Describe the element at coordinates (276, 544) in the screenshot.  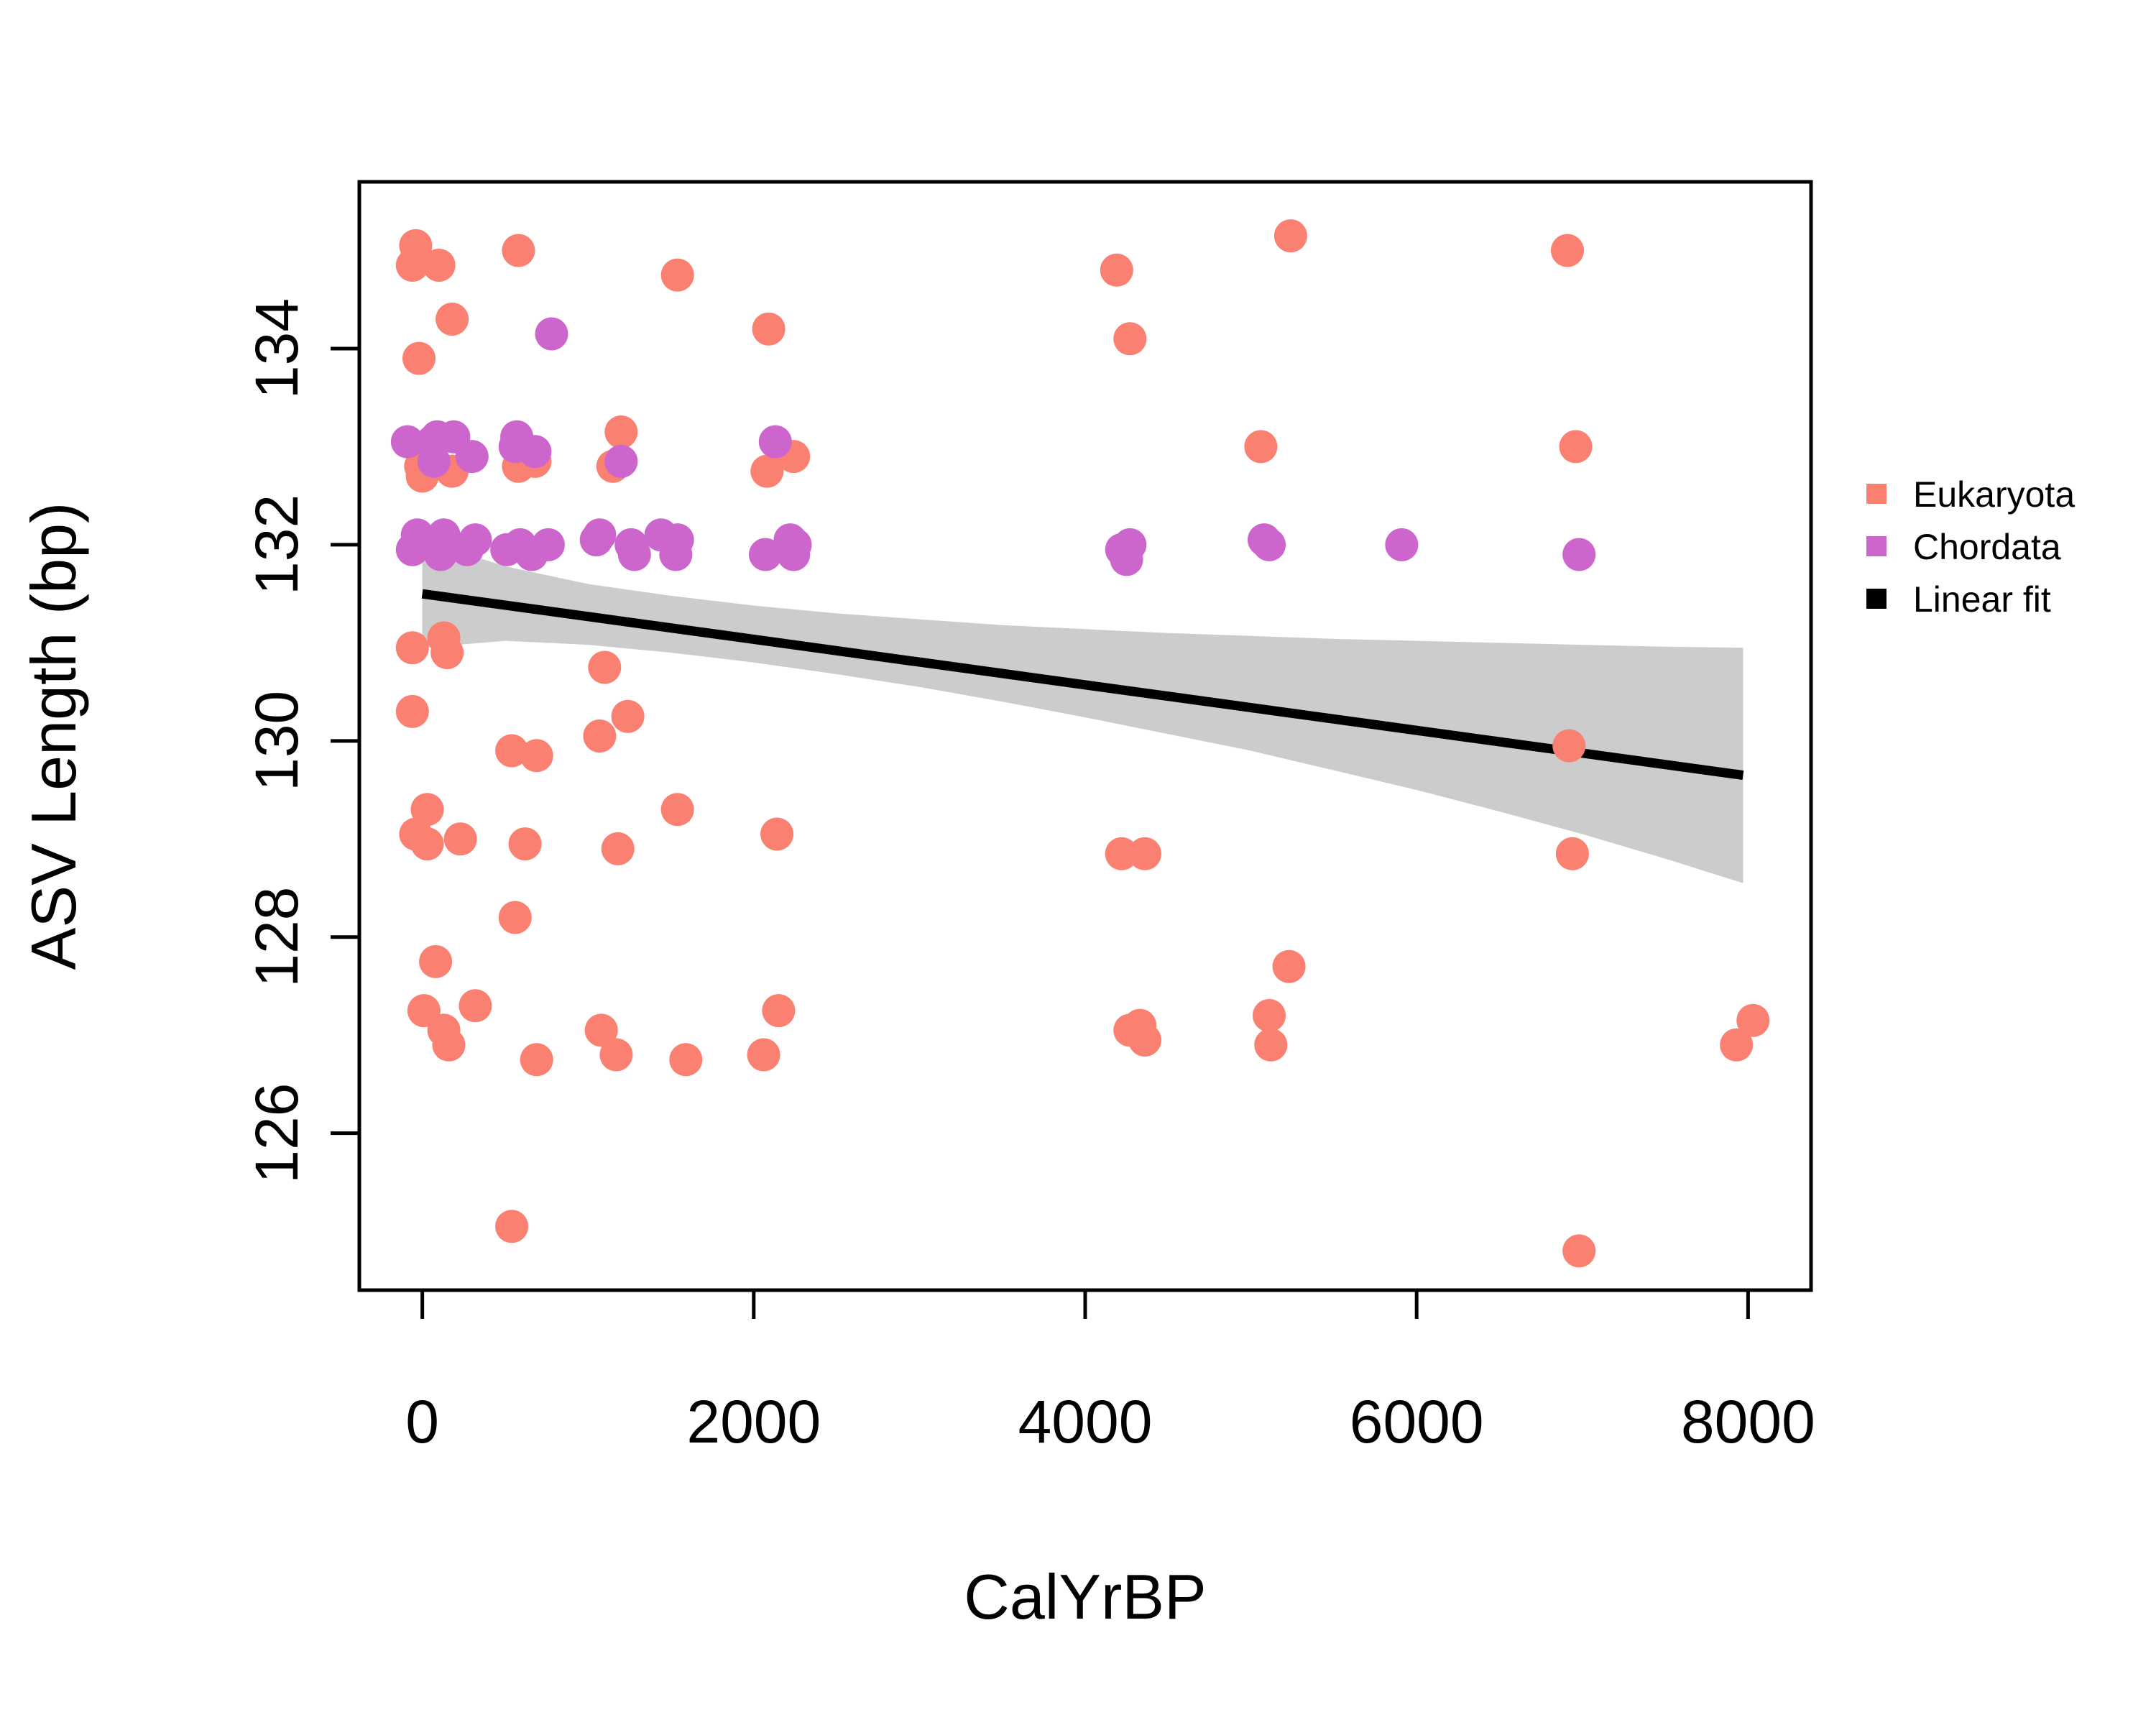
I see `y-tick-label: 132` at that location.